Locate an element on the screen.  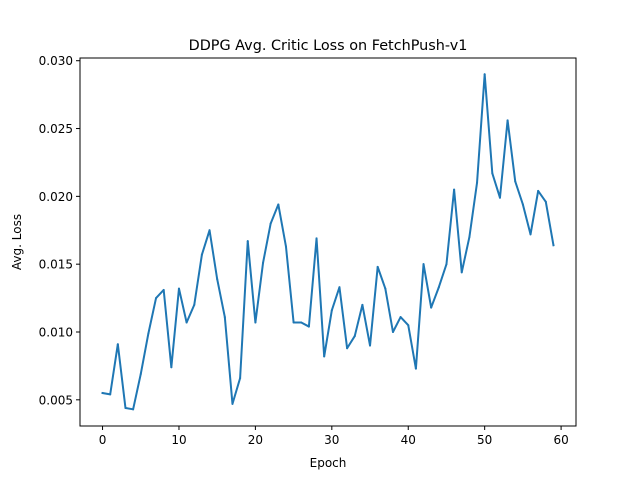
y-axis-ticks: 0.005 0.010 0.015 0.020 0.025 0.030 is located at coordinates (59, 230).